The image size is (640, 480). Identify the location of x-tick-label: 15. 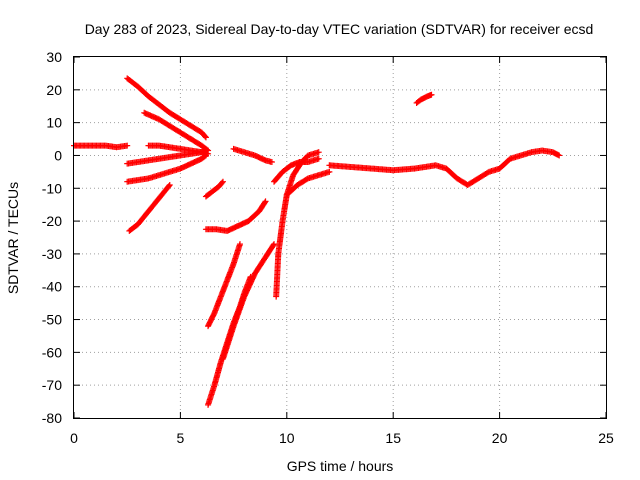
(393, 438).